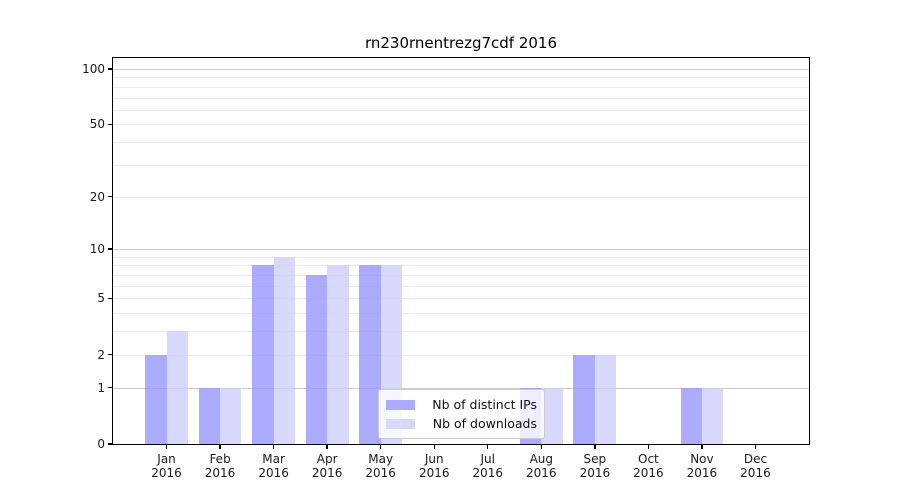 This screenshot has height=500, width=900. I want to click on bar-downloads-feb, so click(231, 415).